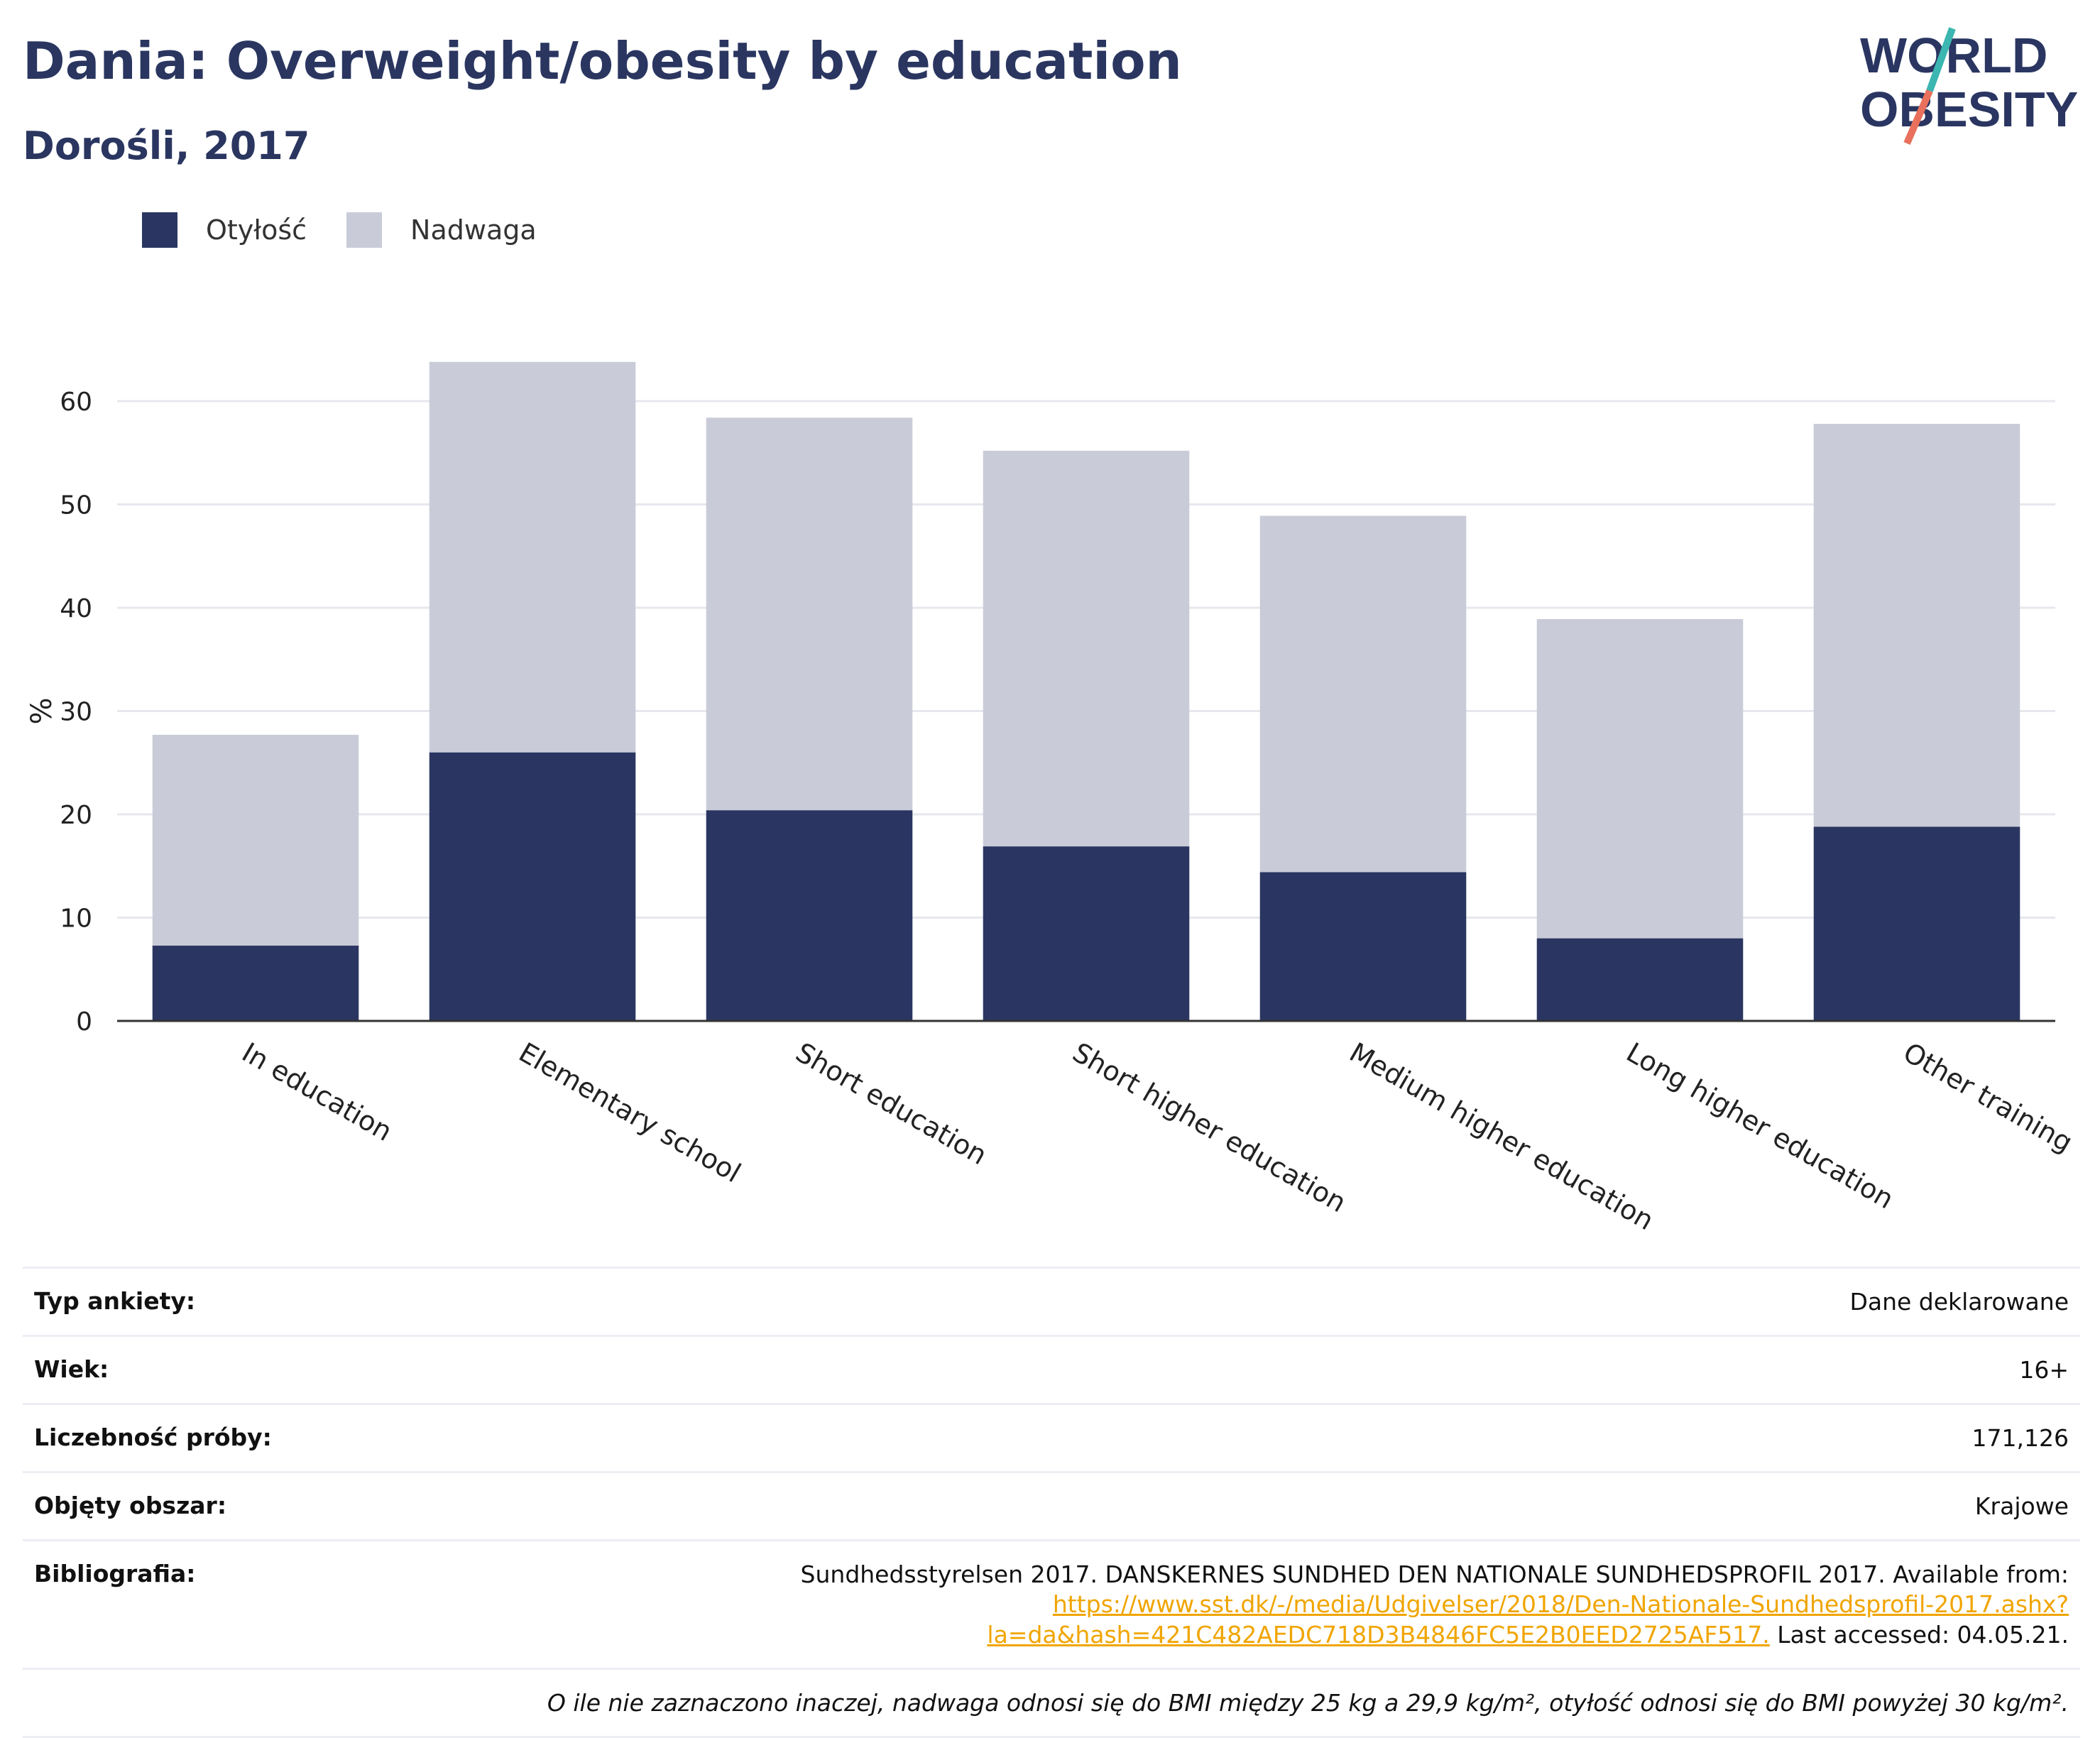 Image resolution: width=2100 pixels, height=1738 pixels. What do you see at coordinates (1051, 1368) in the screenshot?
I see `meta-row-age: Wiek: 16+` at bounding box center [1051, 1368].